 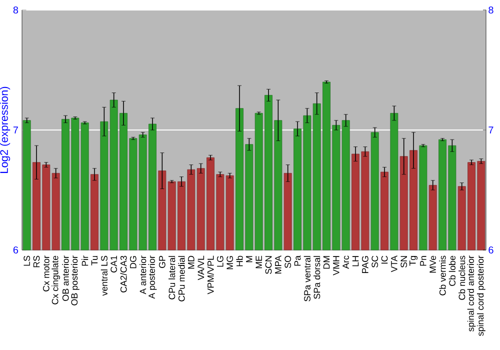 What do you see at coordinates (365, 264) in the screenshot?
I see `x-tick-label: PAG` at bounding box center [365, 264].